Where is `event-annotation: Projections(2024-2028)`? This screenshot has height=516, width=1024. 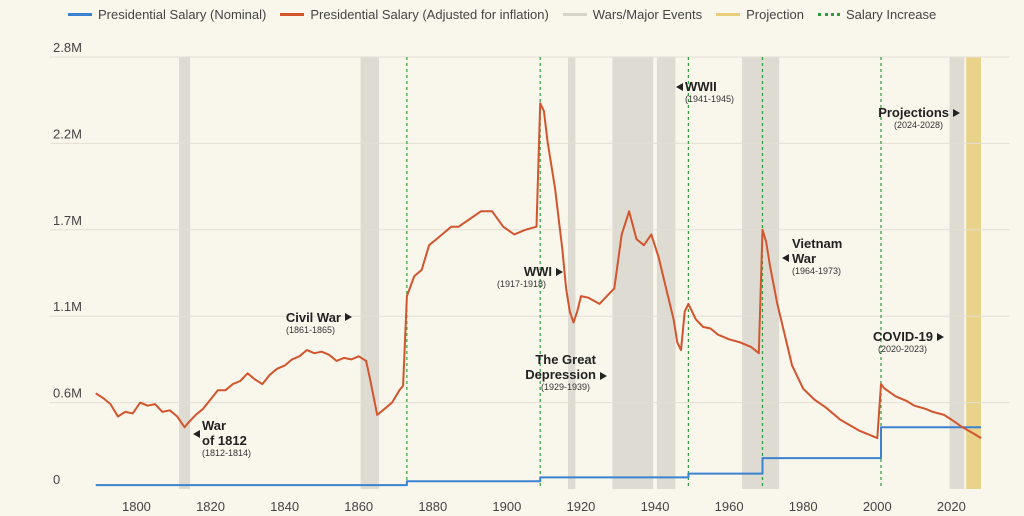
event-annotation: Projections(2024-2028) is located at coordinates (919, 117).